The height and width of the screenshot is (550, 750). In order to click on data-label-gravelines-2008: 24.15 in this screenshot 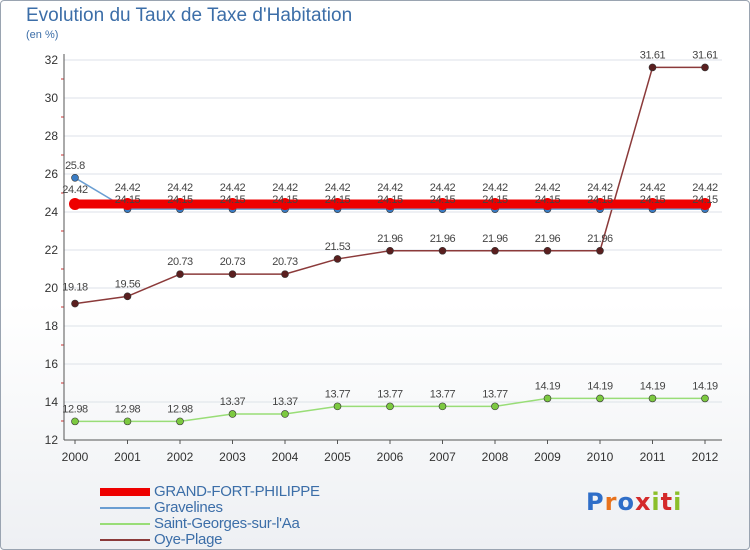, I will do `click(495, 200)`.